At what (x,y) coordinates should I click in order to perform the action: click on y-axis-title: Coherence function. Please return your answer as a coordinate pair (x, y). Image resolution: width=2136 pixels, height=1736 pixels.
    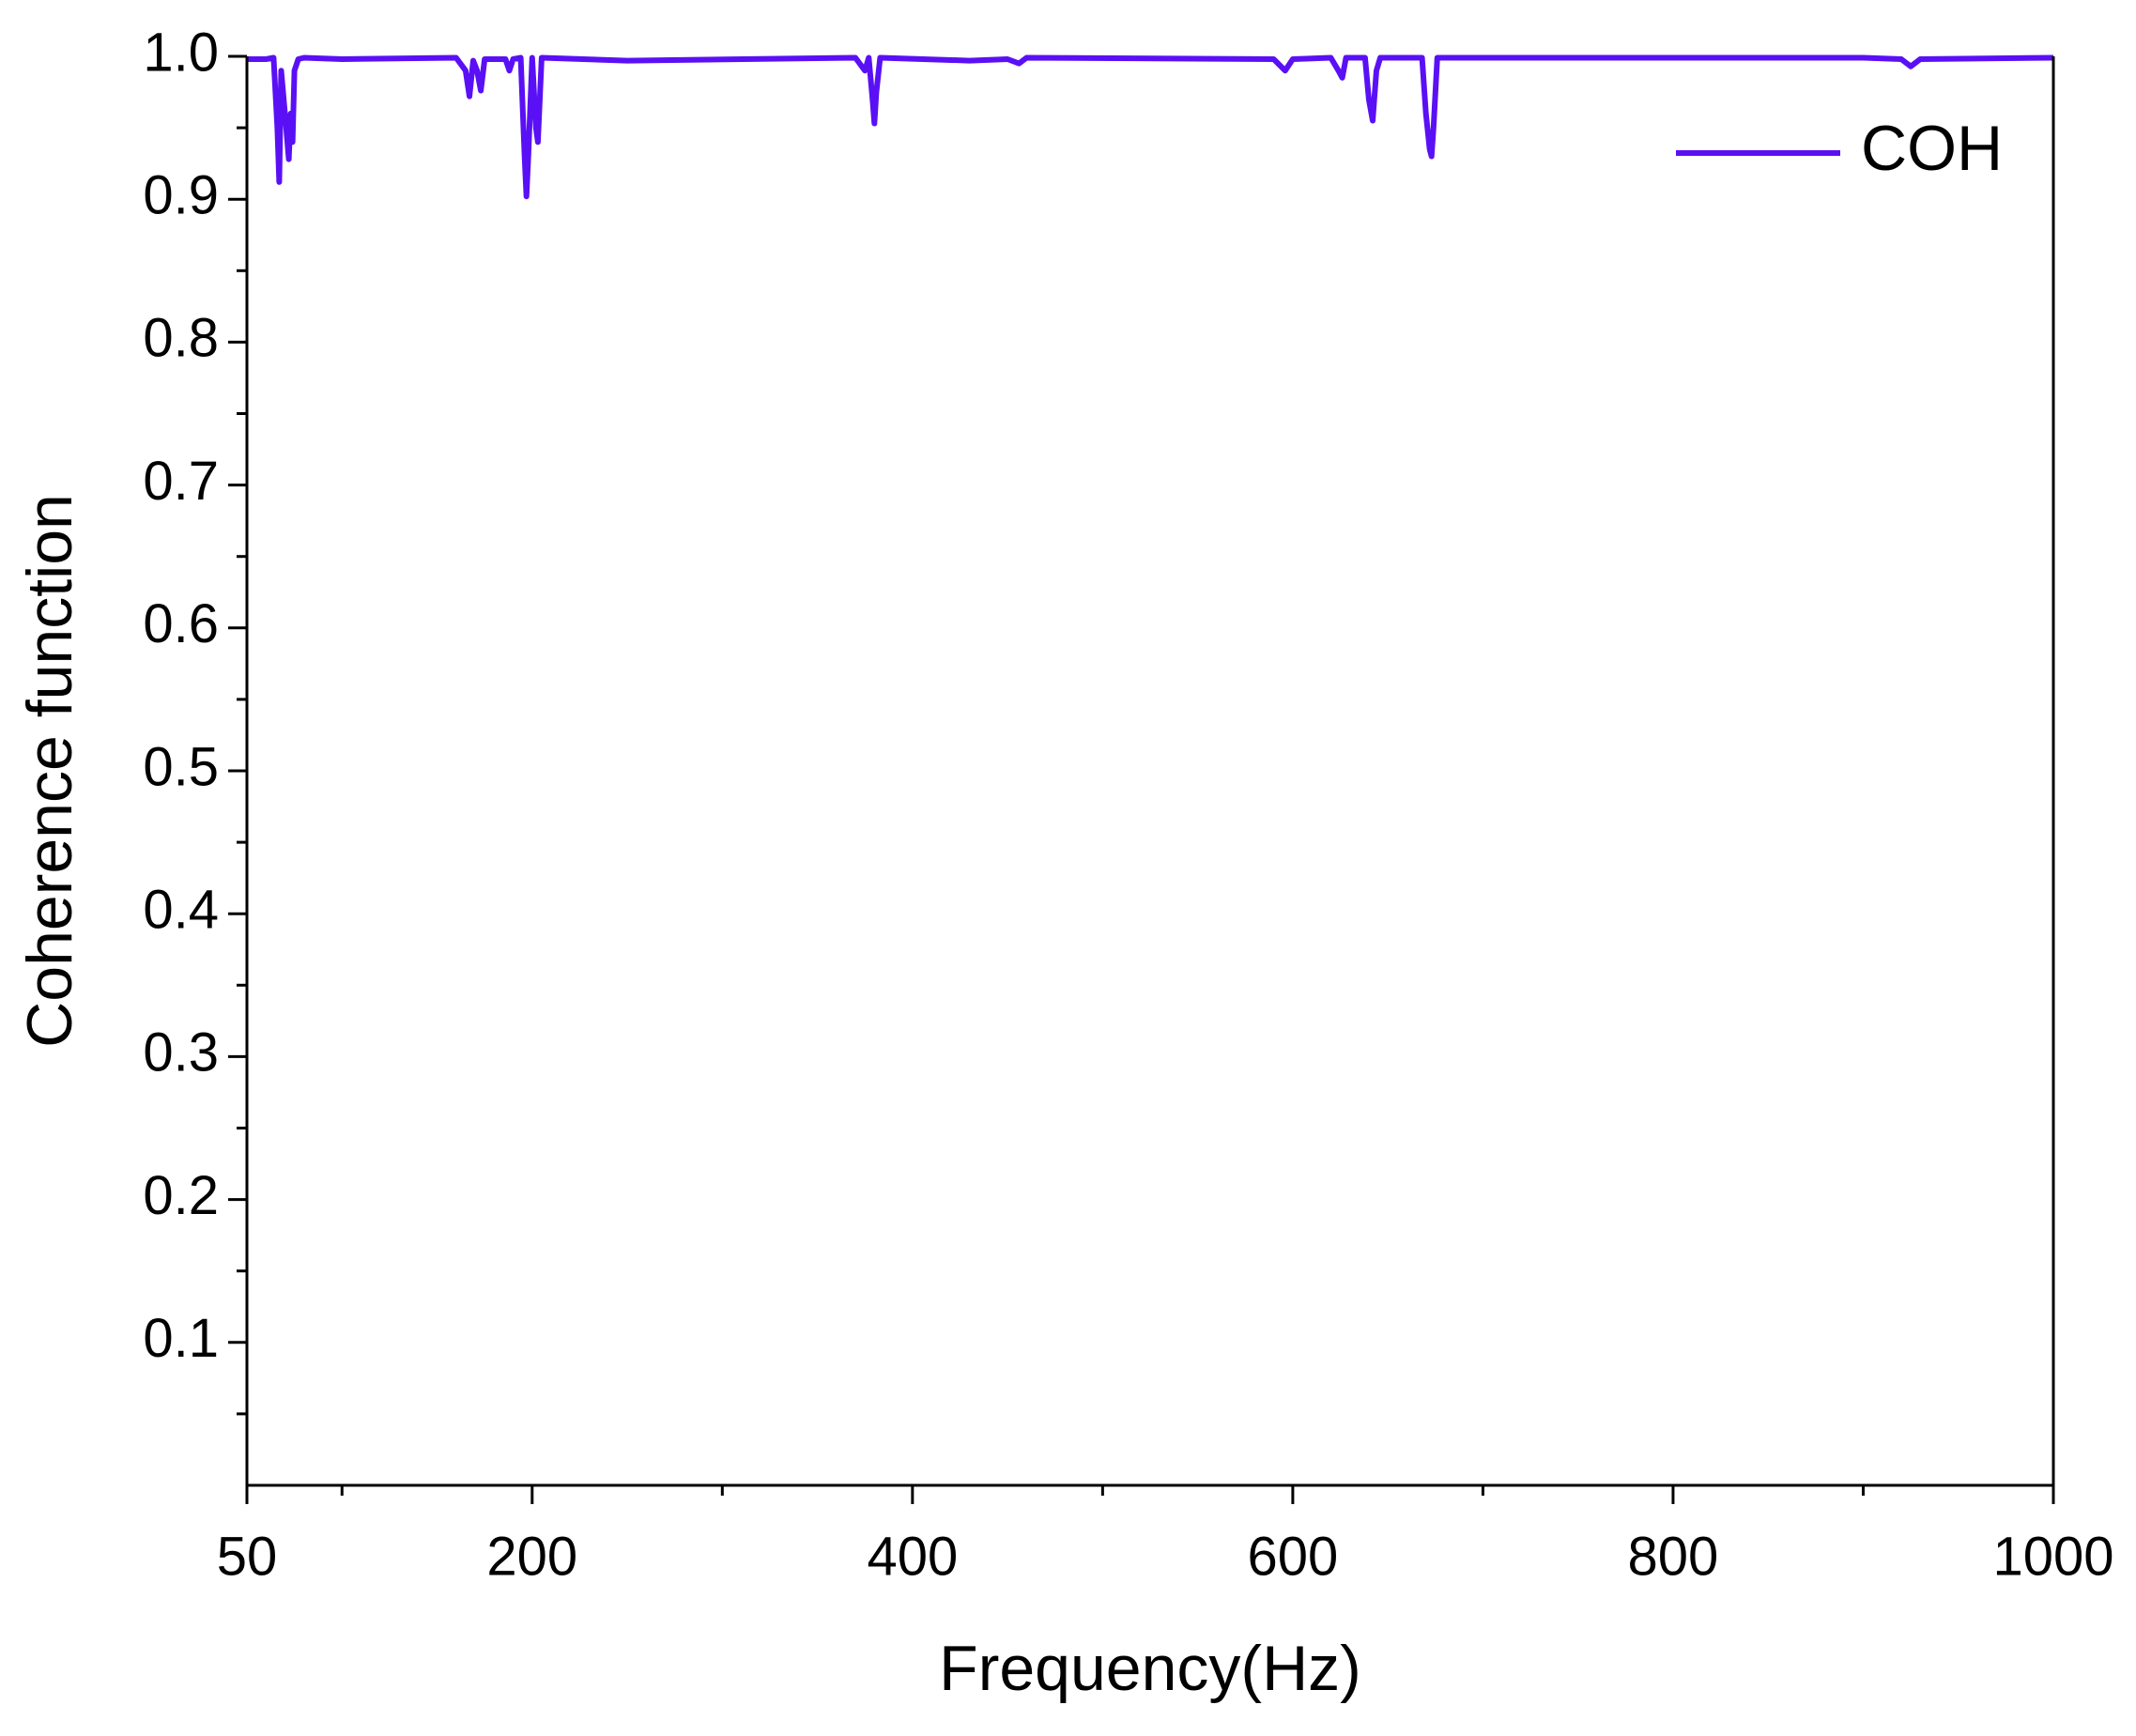
    Looking at the image, I should click on (49, 771).